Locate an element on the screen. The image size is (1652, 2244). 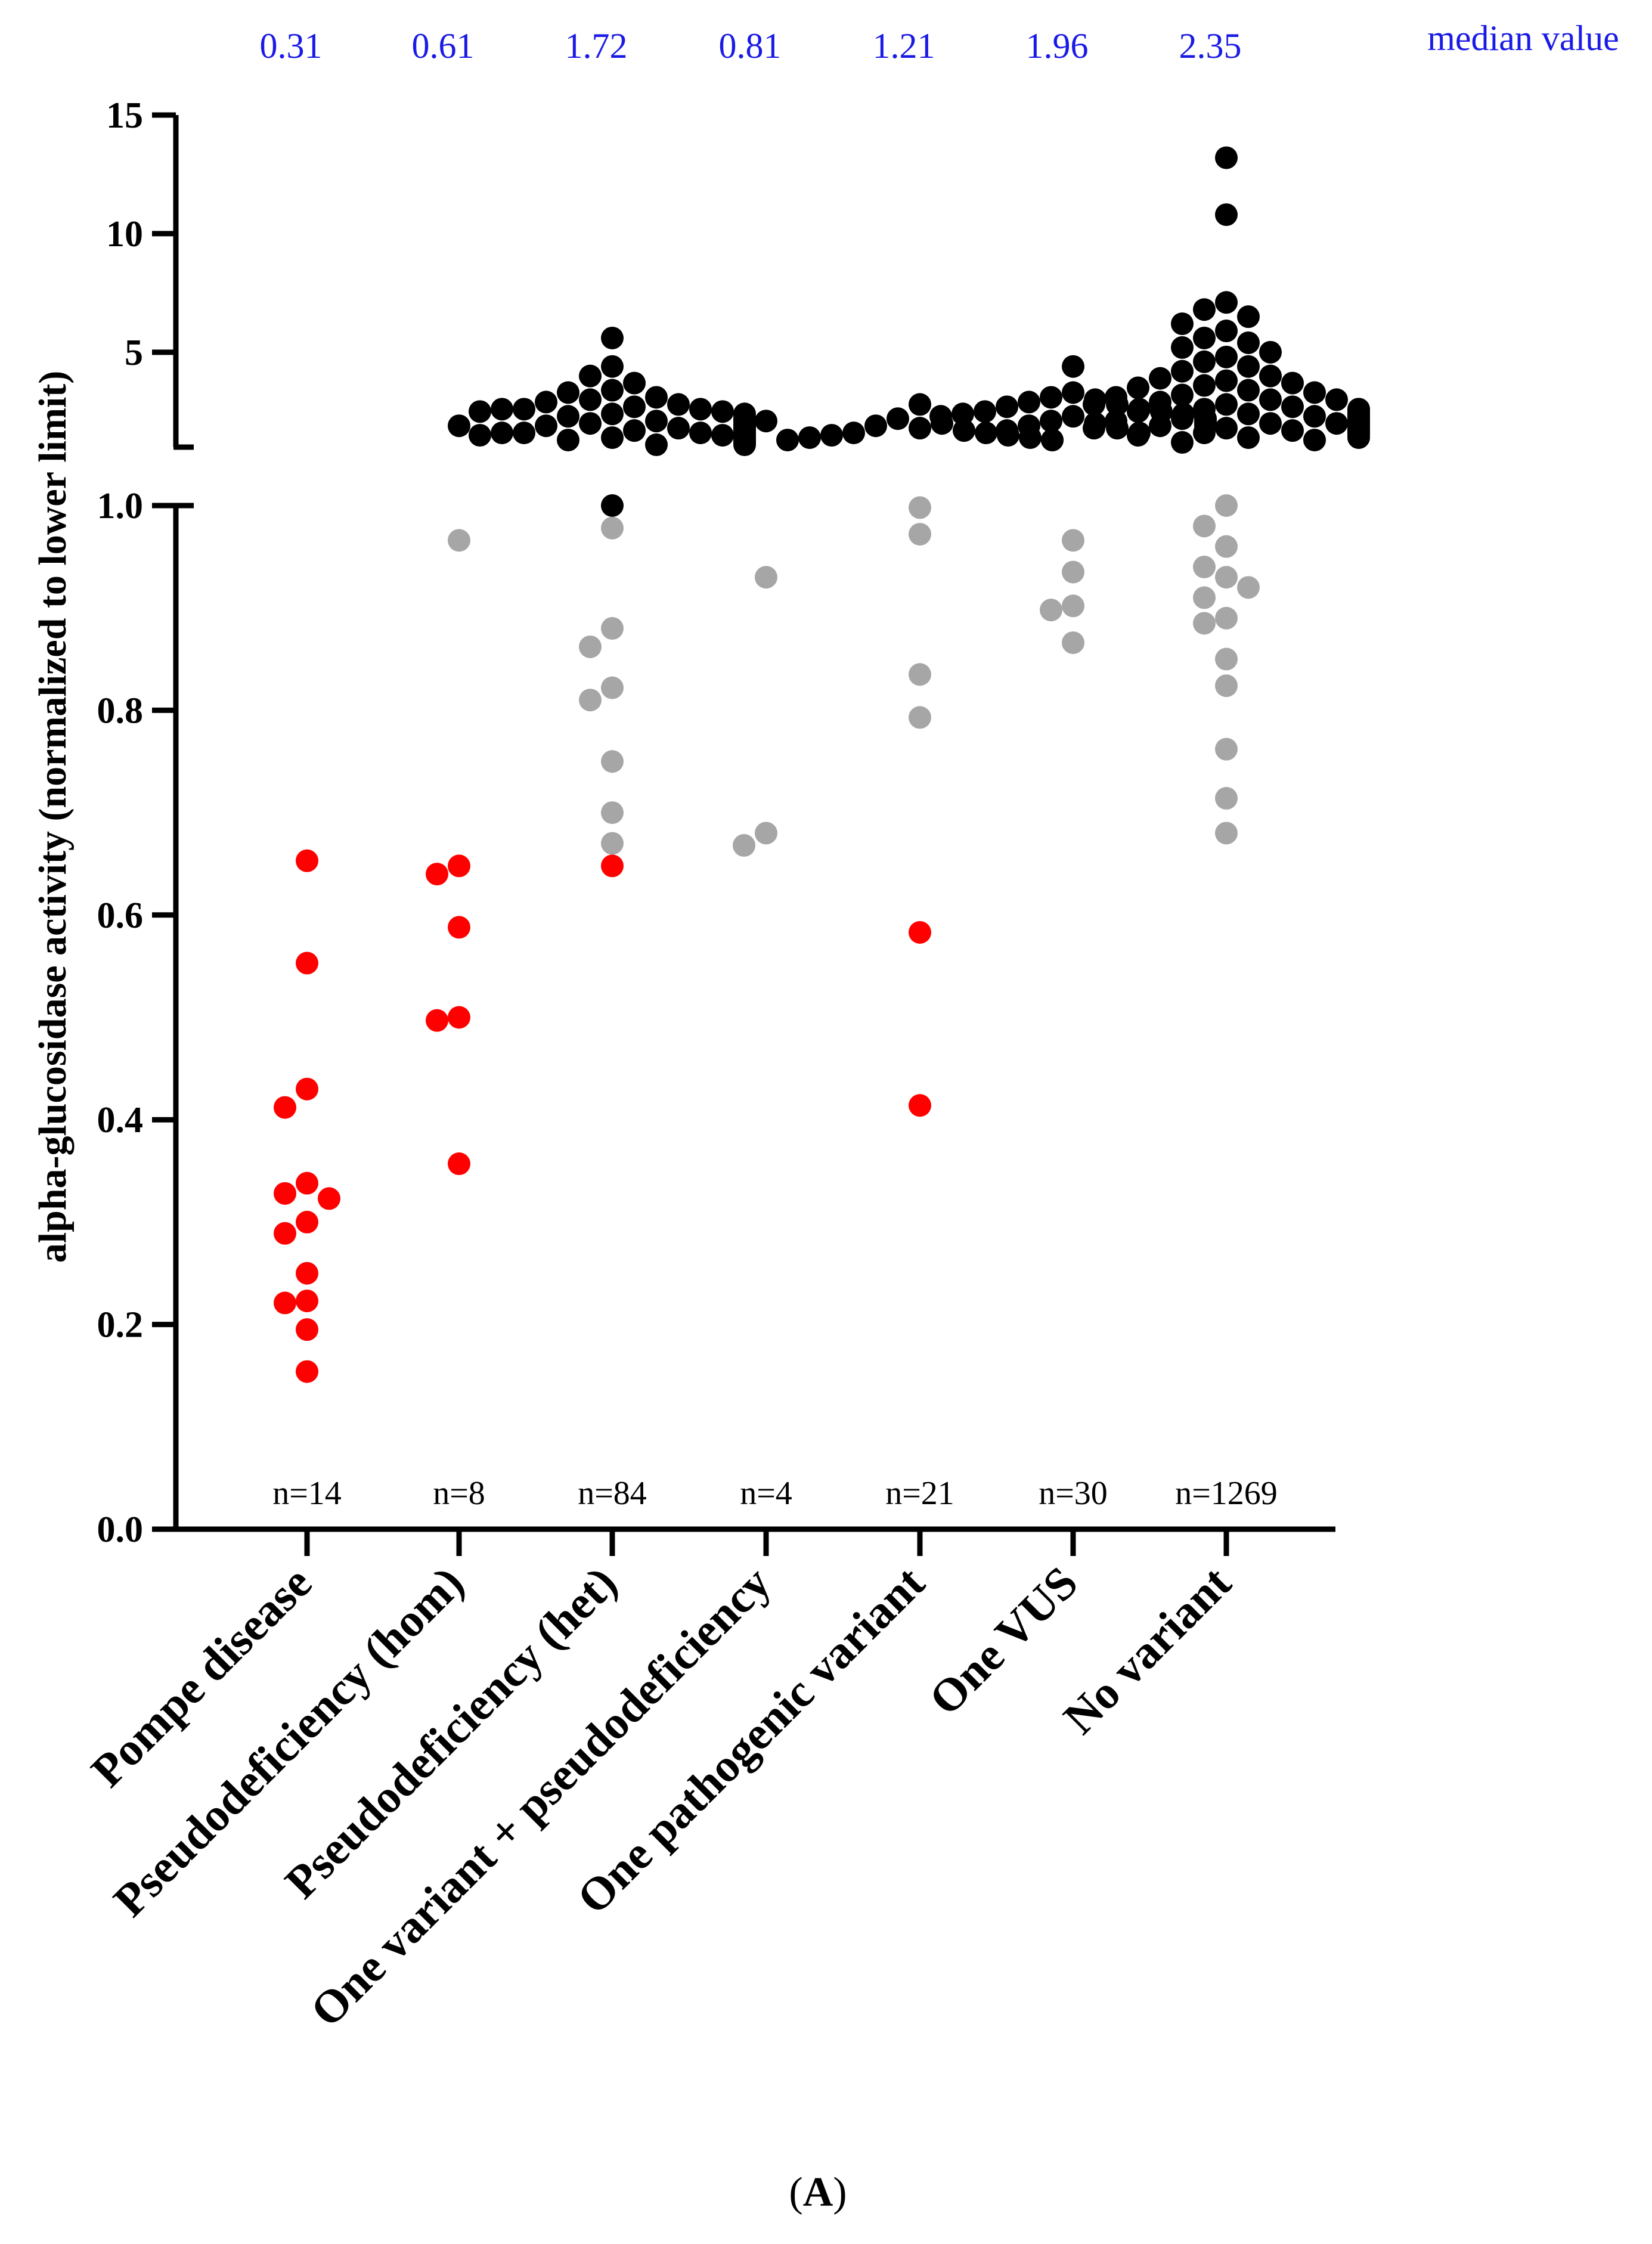
n-count-label: n=4 is located at coordinates (766, 1493).